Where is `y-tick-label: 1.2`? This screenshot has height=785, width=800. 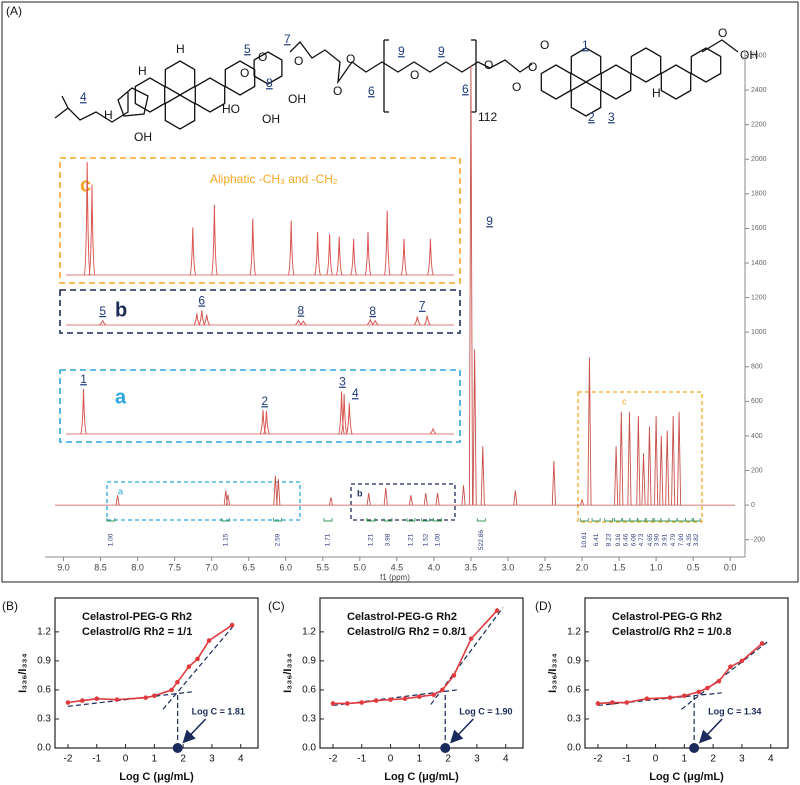
y-tick-label: 1.2 is located at coordinates (574, 632).